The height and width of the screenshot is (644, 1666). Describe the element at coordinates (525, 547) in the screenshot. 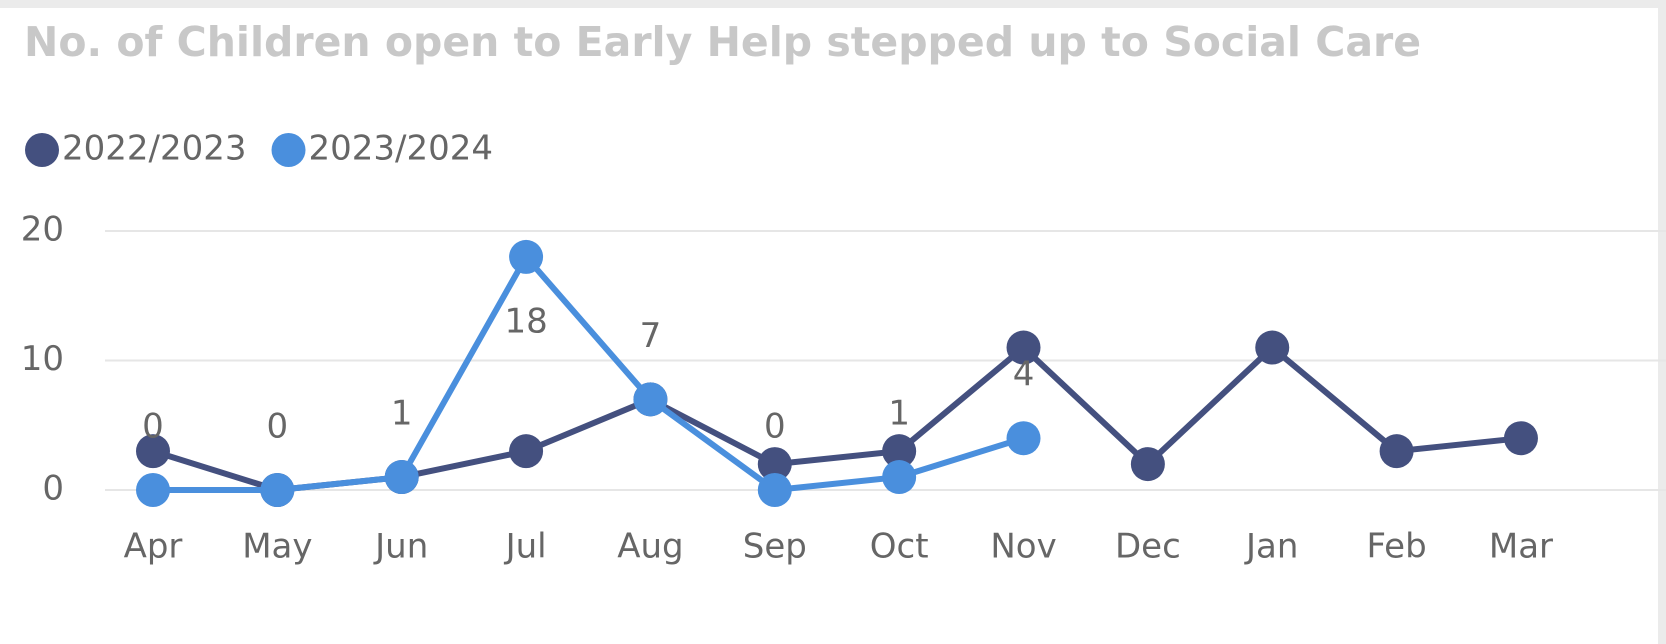

I see `x-tick-label: Jul` at that location.